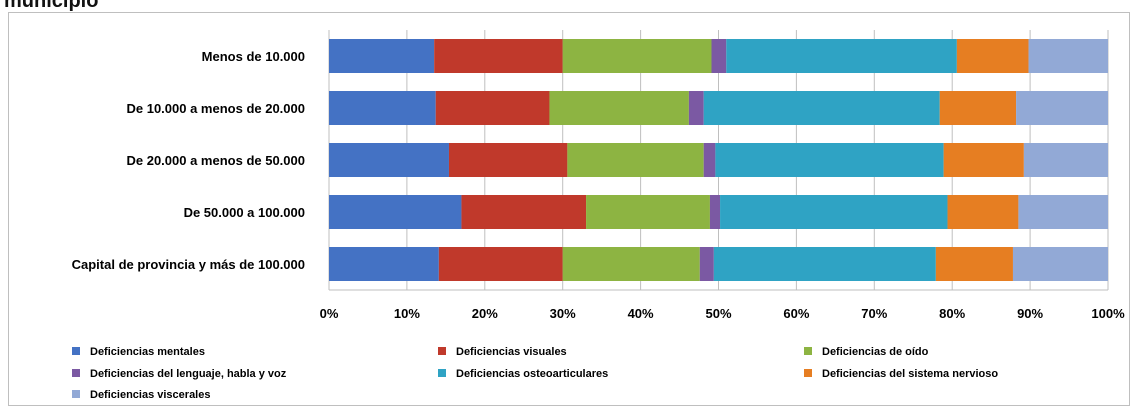 The height and width of the screenshot is (410, 1136). Describe the element at coordinates (563, 313) in the screenshot. I see `x-tick-label: 30%` at that location.